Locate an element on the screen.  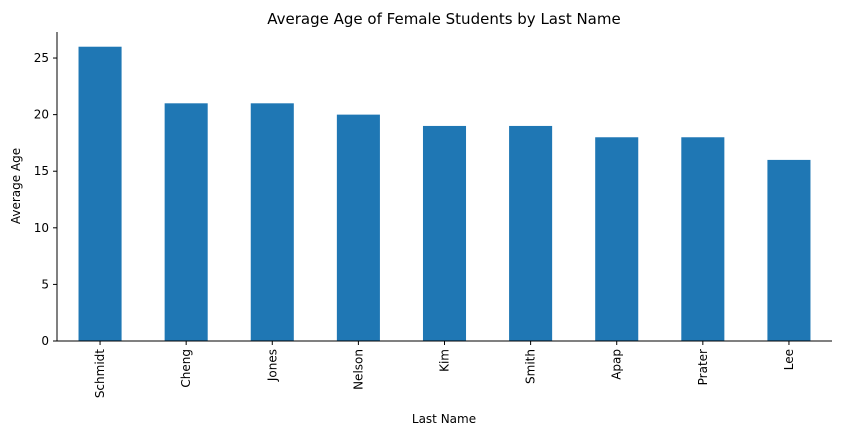
bar-jones is located at coordinates (272, 222).